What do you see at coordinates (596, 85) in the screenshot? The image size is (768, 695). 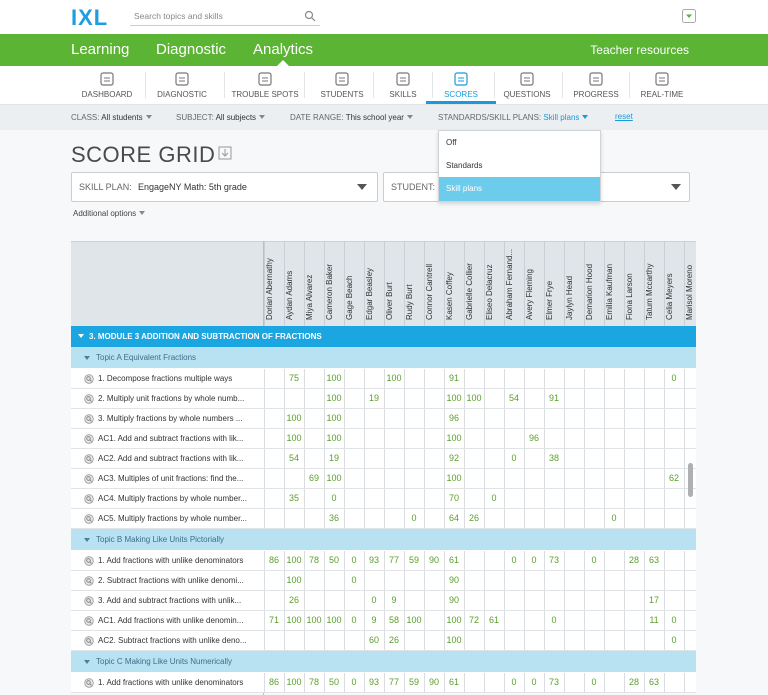 I see `sub-nav-item: PROGRESS` at bounding box center [596, 85].